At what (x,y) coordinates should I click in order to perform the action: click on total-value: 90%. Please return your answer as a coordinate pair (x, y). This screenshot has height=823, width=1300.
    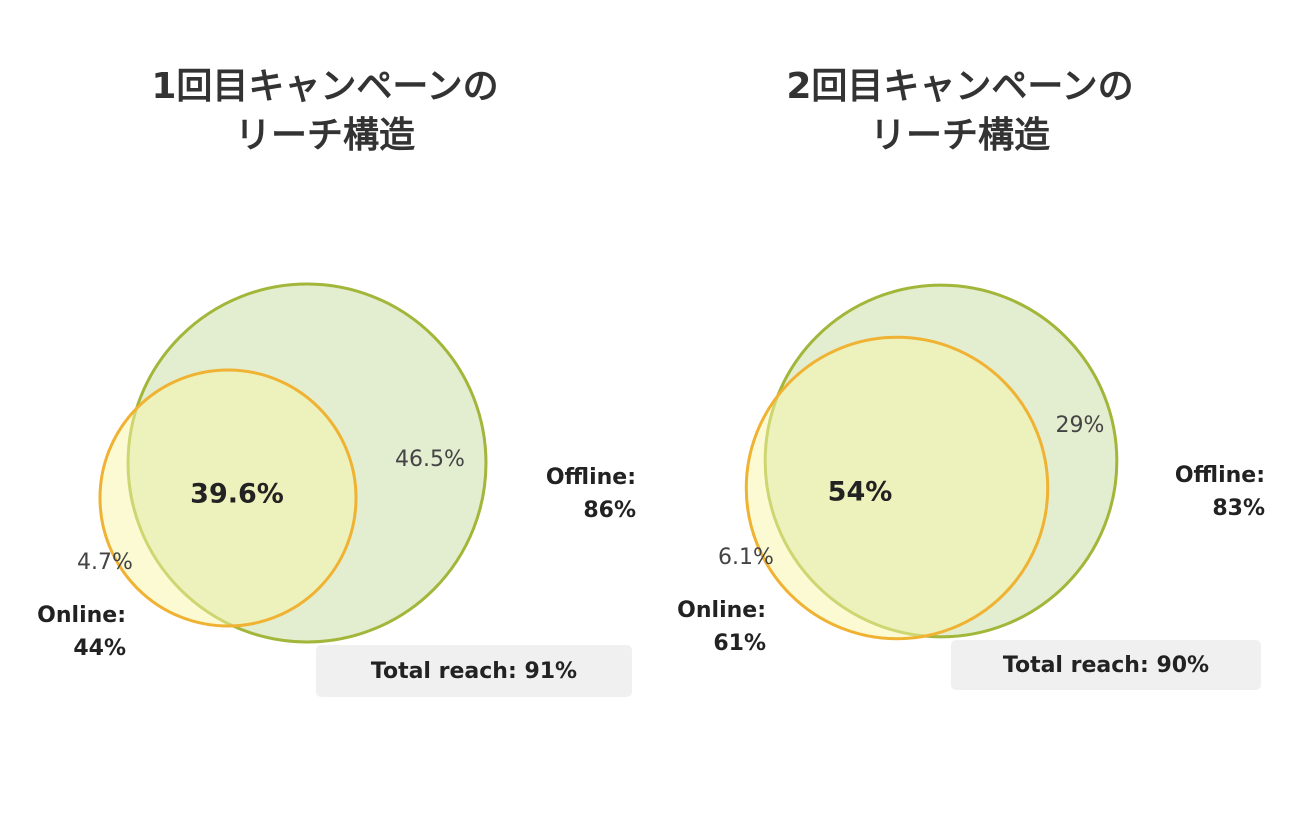
    Looking at the image, I should click on (1182, 665).